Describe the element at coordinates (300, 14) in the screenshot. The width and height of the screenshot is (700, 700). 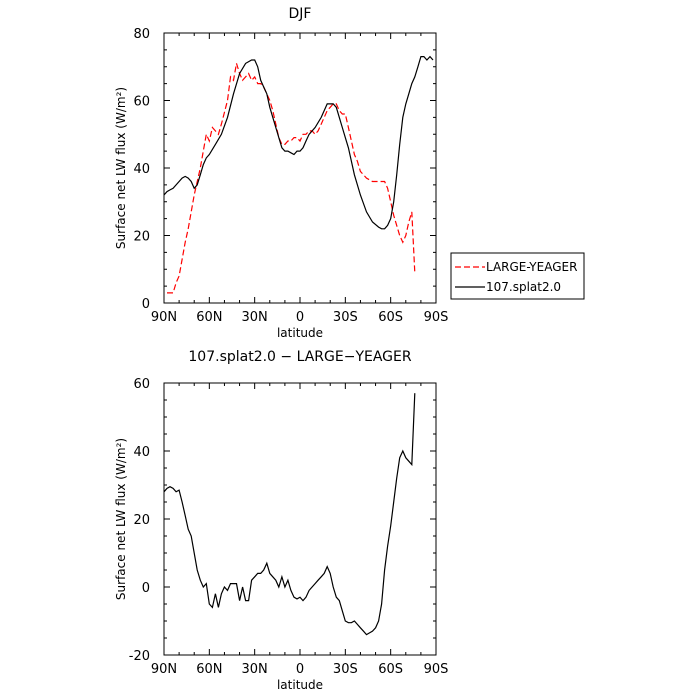
I see `chart-title: DJF` at that location.